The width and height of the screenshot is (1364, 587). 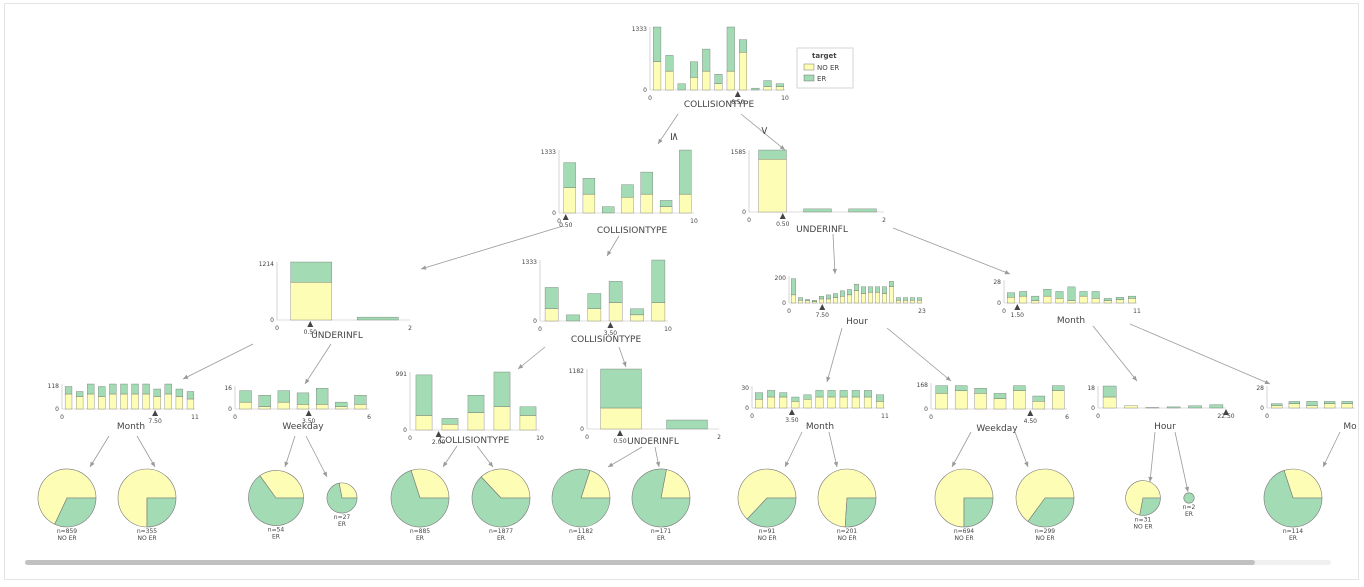 I want to click on split-value-label: 4.50, so click(x=1031, y=421).